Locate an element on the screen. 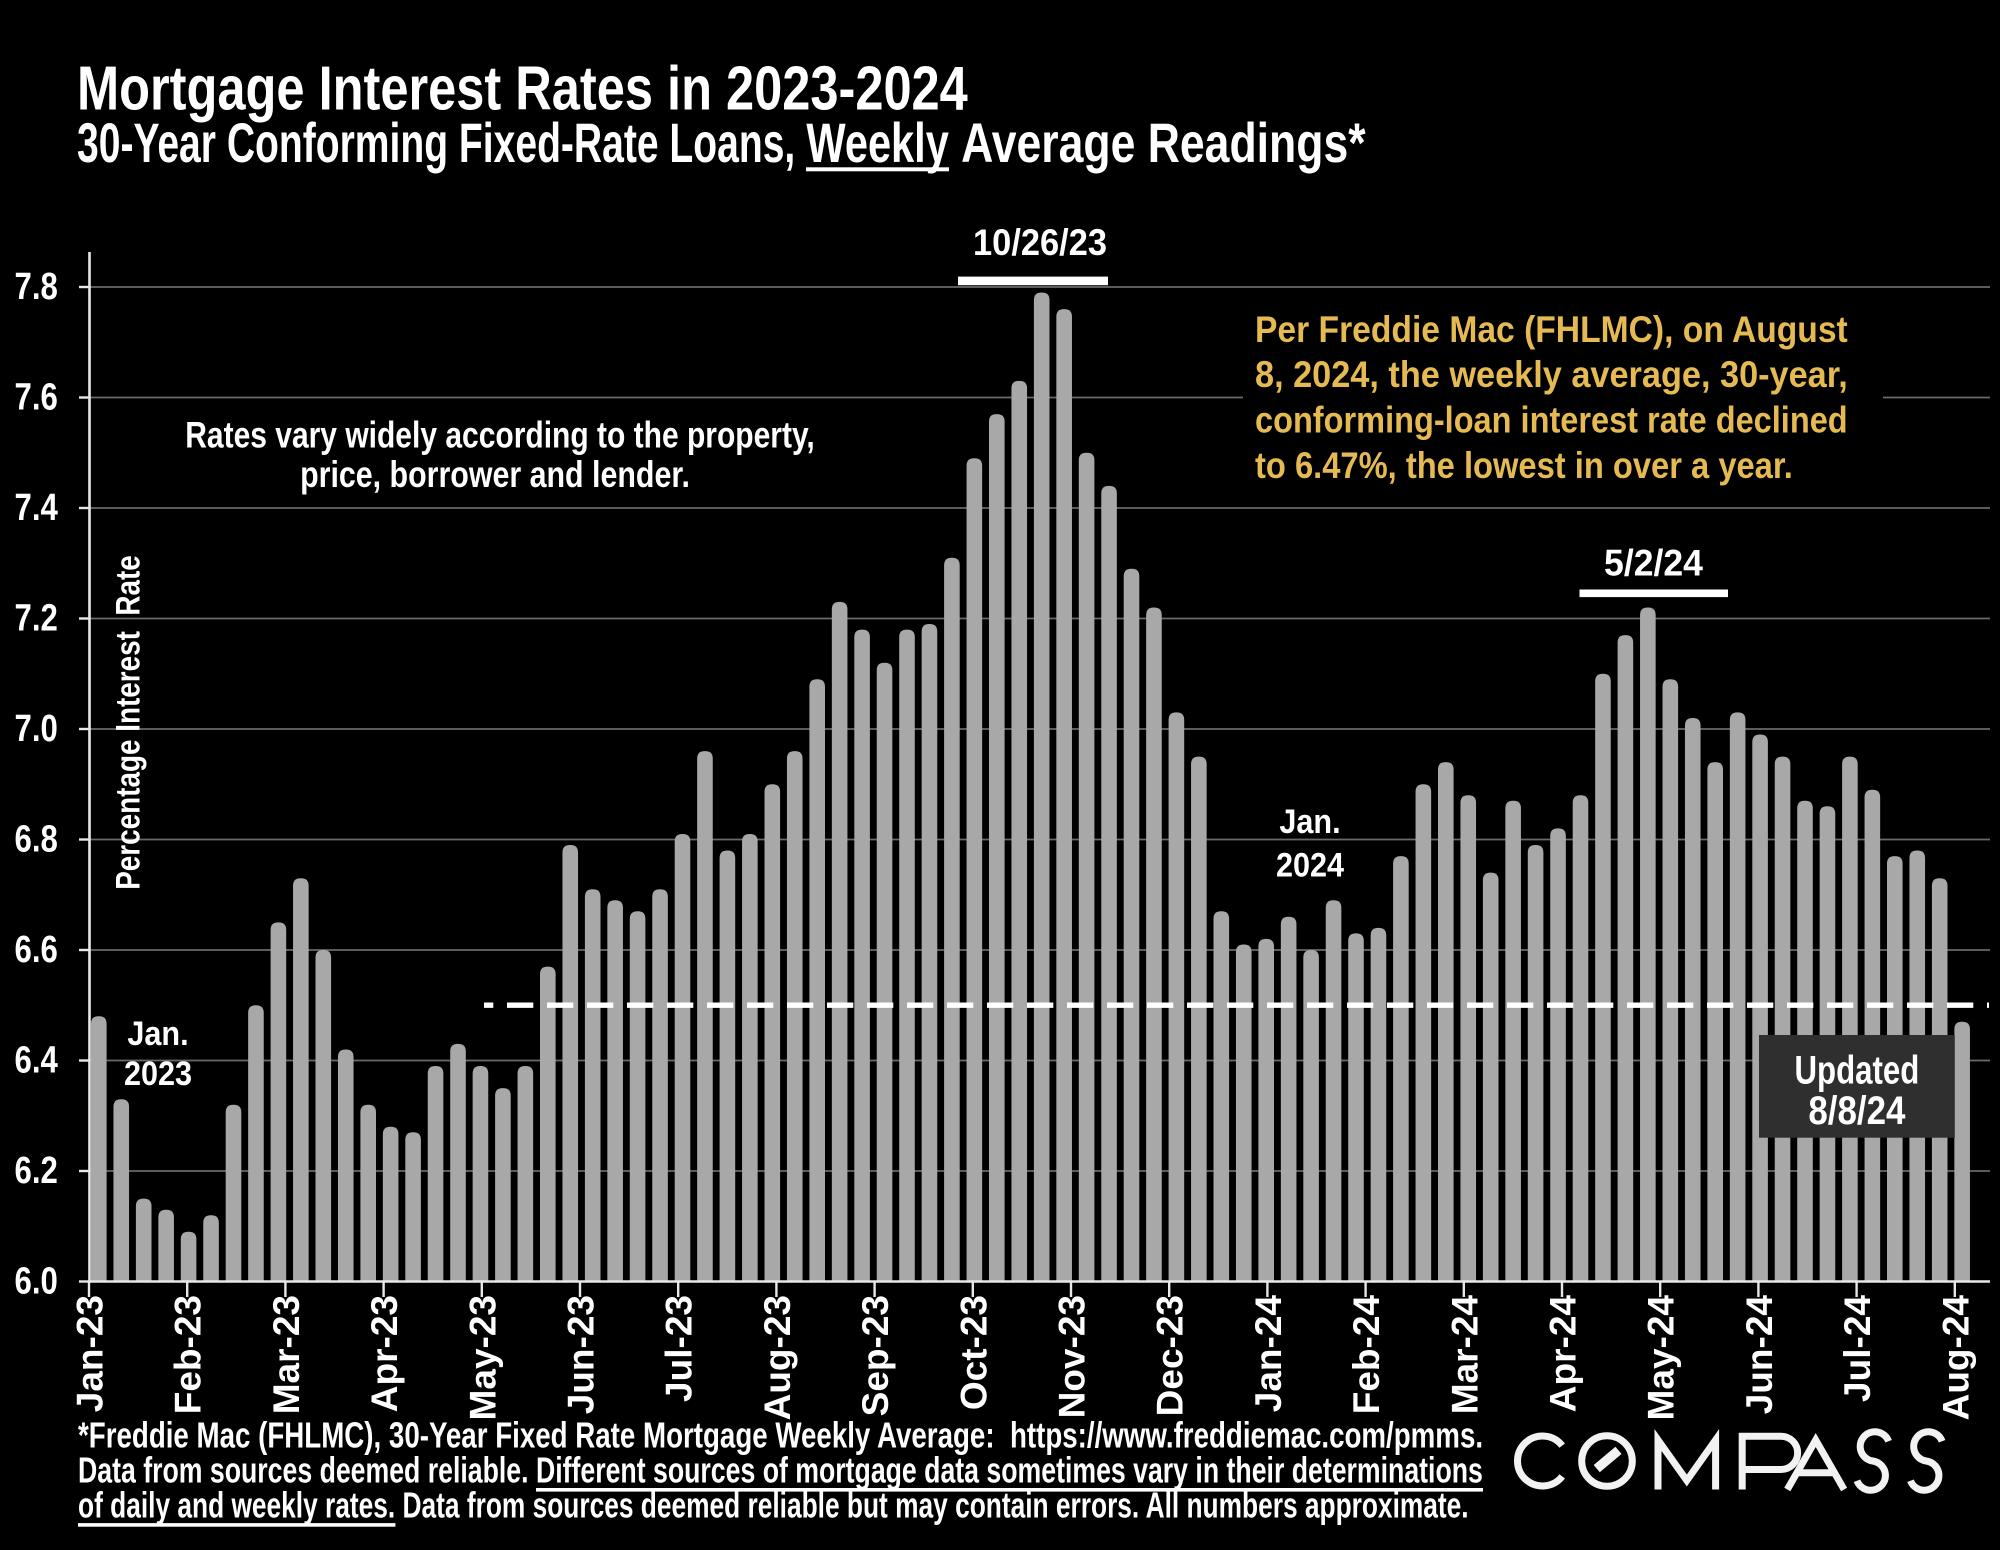  svg-text: 6.4 is located at coordinates (36, 1061).